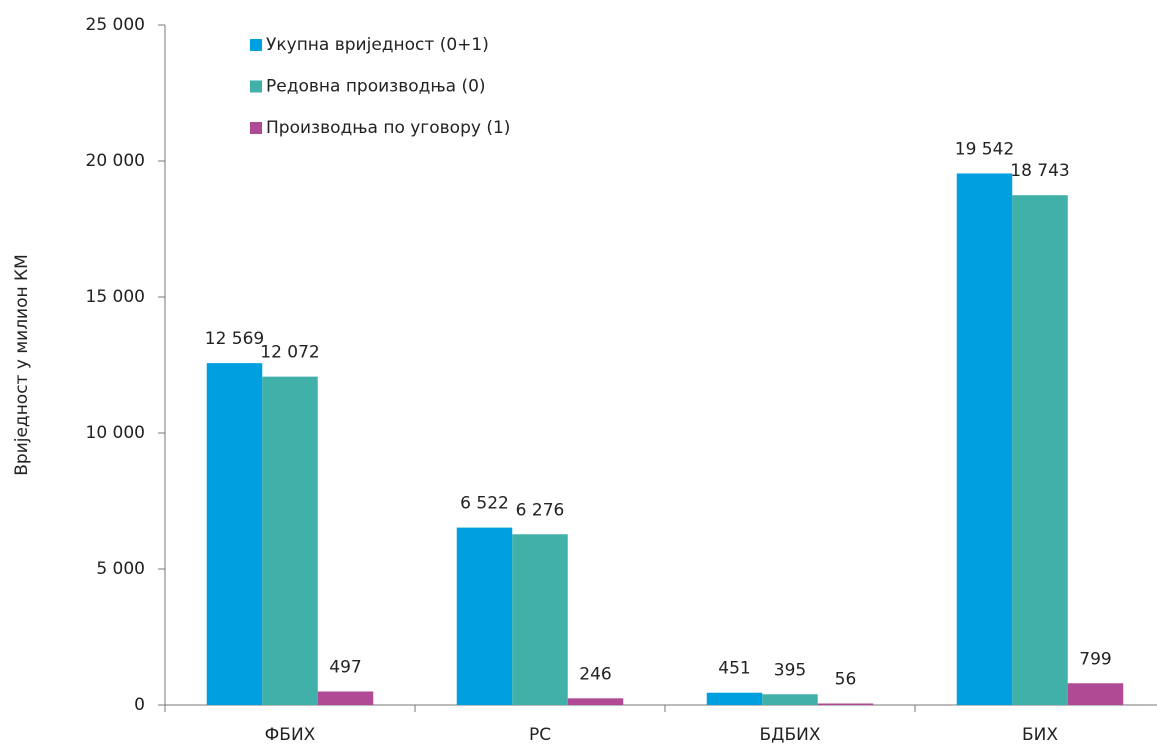 The height and width of the screenshot is (747, 1157). What do you see at coordinates (120, 569) in the screenshot?
I see `y-tick-label: 5 000` at bounding box center [120, 569].